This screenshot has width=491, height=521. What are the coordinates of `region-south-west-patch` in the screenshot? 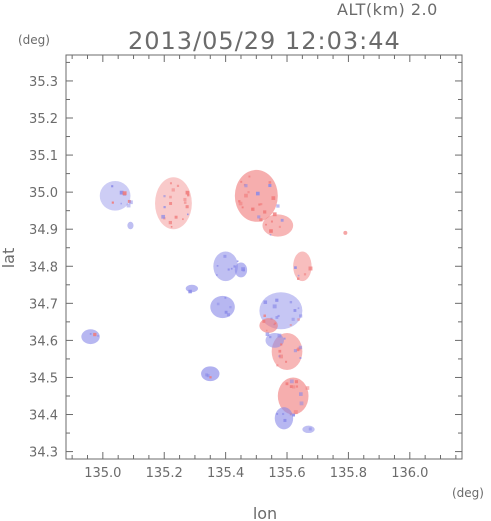 It's located at (210, 374).